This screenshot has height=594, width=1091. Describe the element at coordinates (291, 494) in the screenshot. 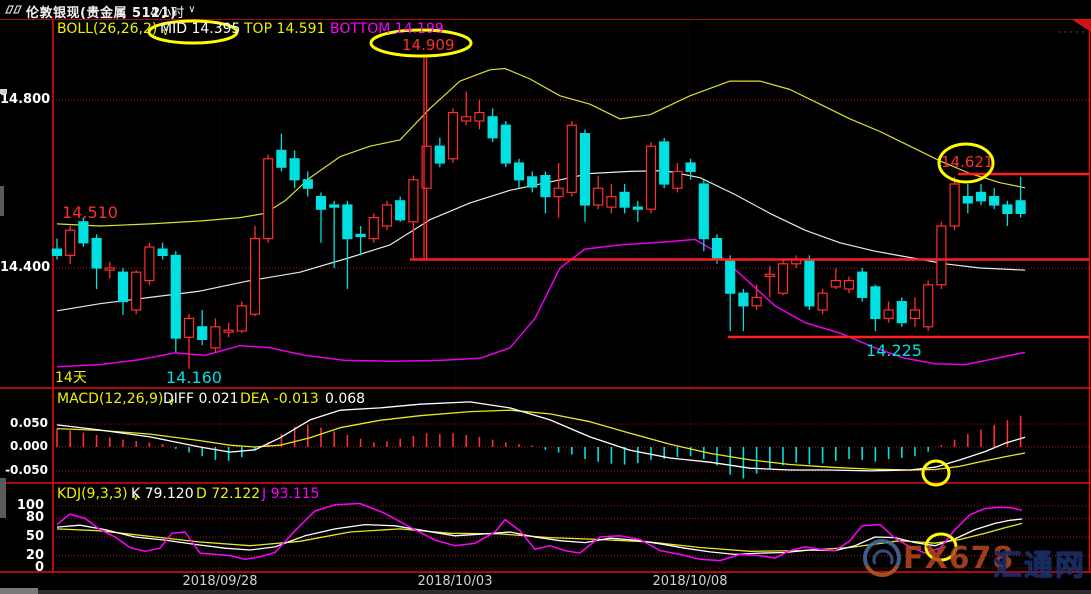

I see `kdj-j-value: J 93.115` at that location.